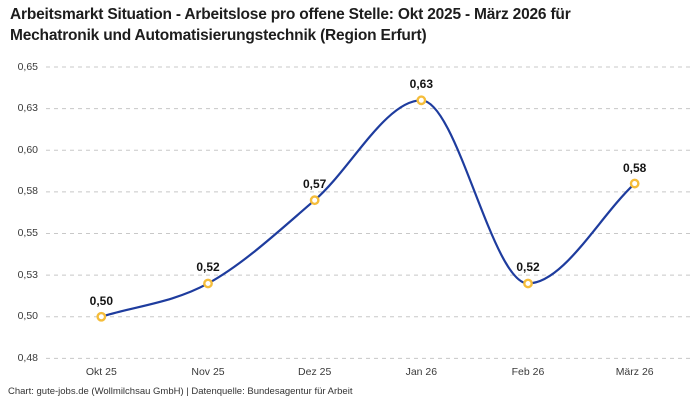  I want to click on x-axis-tick-label: Dez 25, so click(315, 372).